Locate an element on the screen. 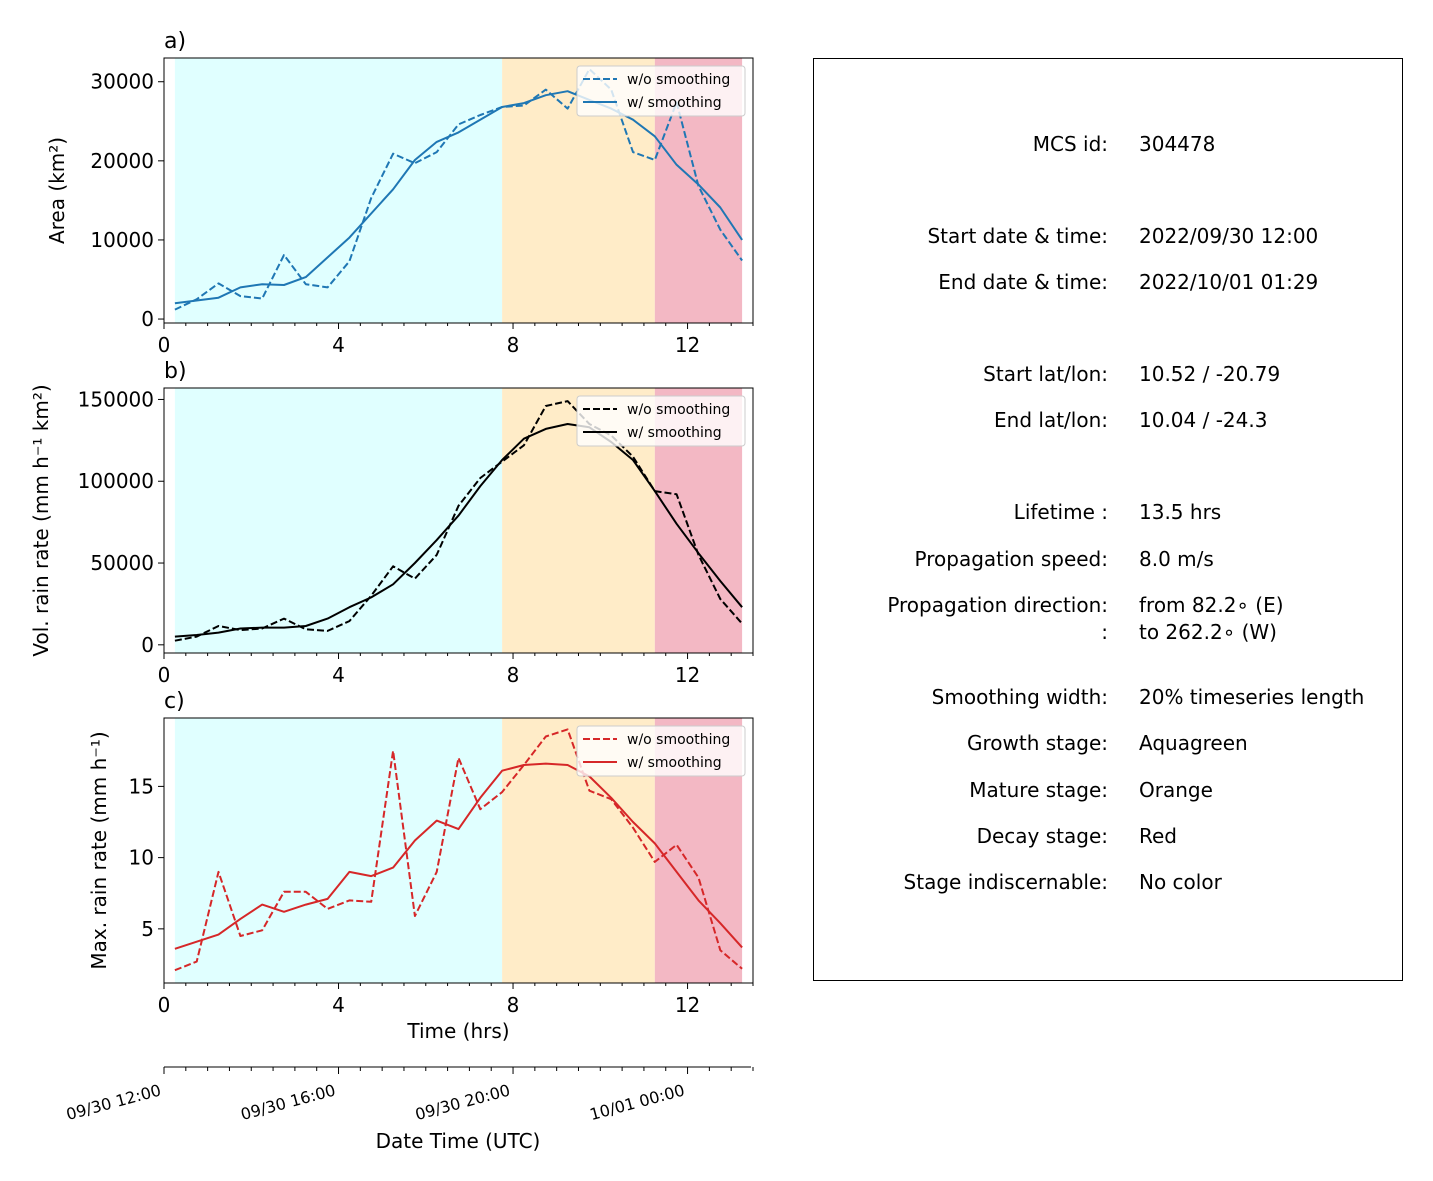  info-value: Red is located at coordinates (1158, 836).